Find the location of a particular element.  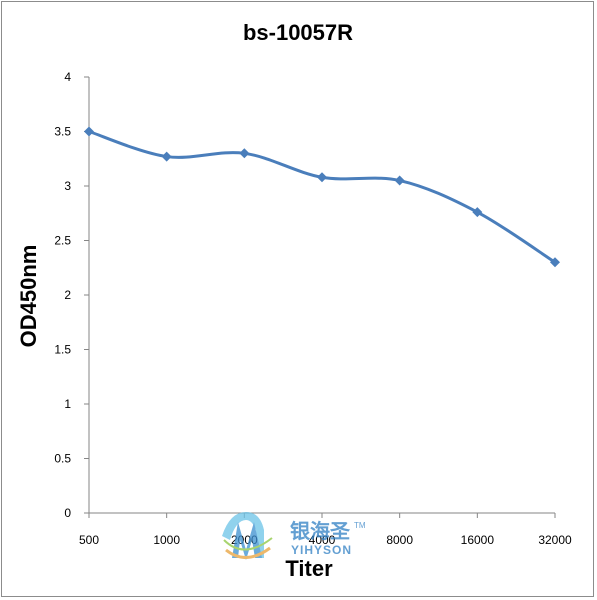

y-tick-label: 0 is located at coordinates (67, 513).